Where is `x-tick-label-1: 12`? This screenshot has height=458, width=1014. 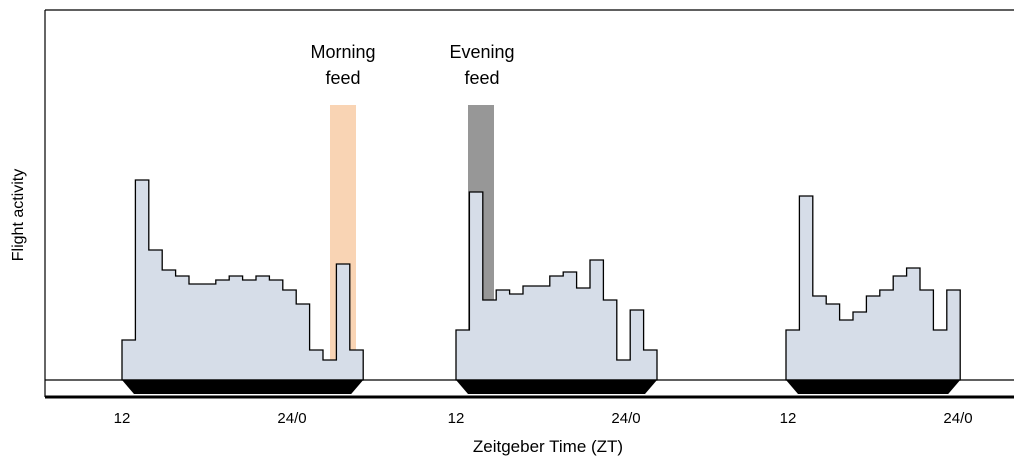
x-tick-label-1: 12 is located at coordinates (122, 418).